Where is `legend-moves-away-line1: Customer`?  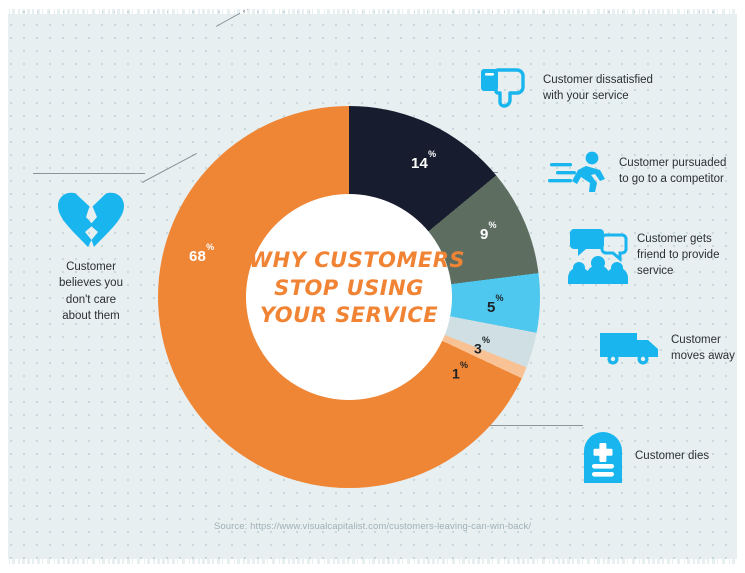
legend-moves-away-line1: Customer is located at coordinates (696, 340).